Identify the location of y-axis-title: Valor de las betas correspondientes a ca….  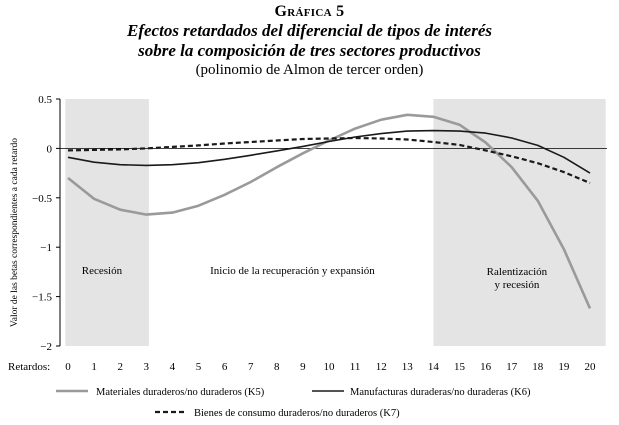
(15, 232).